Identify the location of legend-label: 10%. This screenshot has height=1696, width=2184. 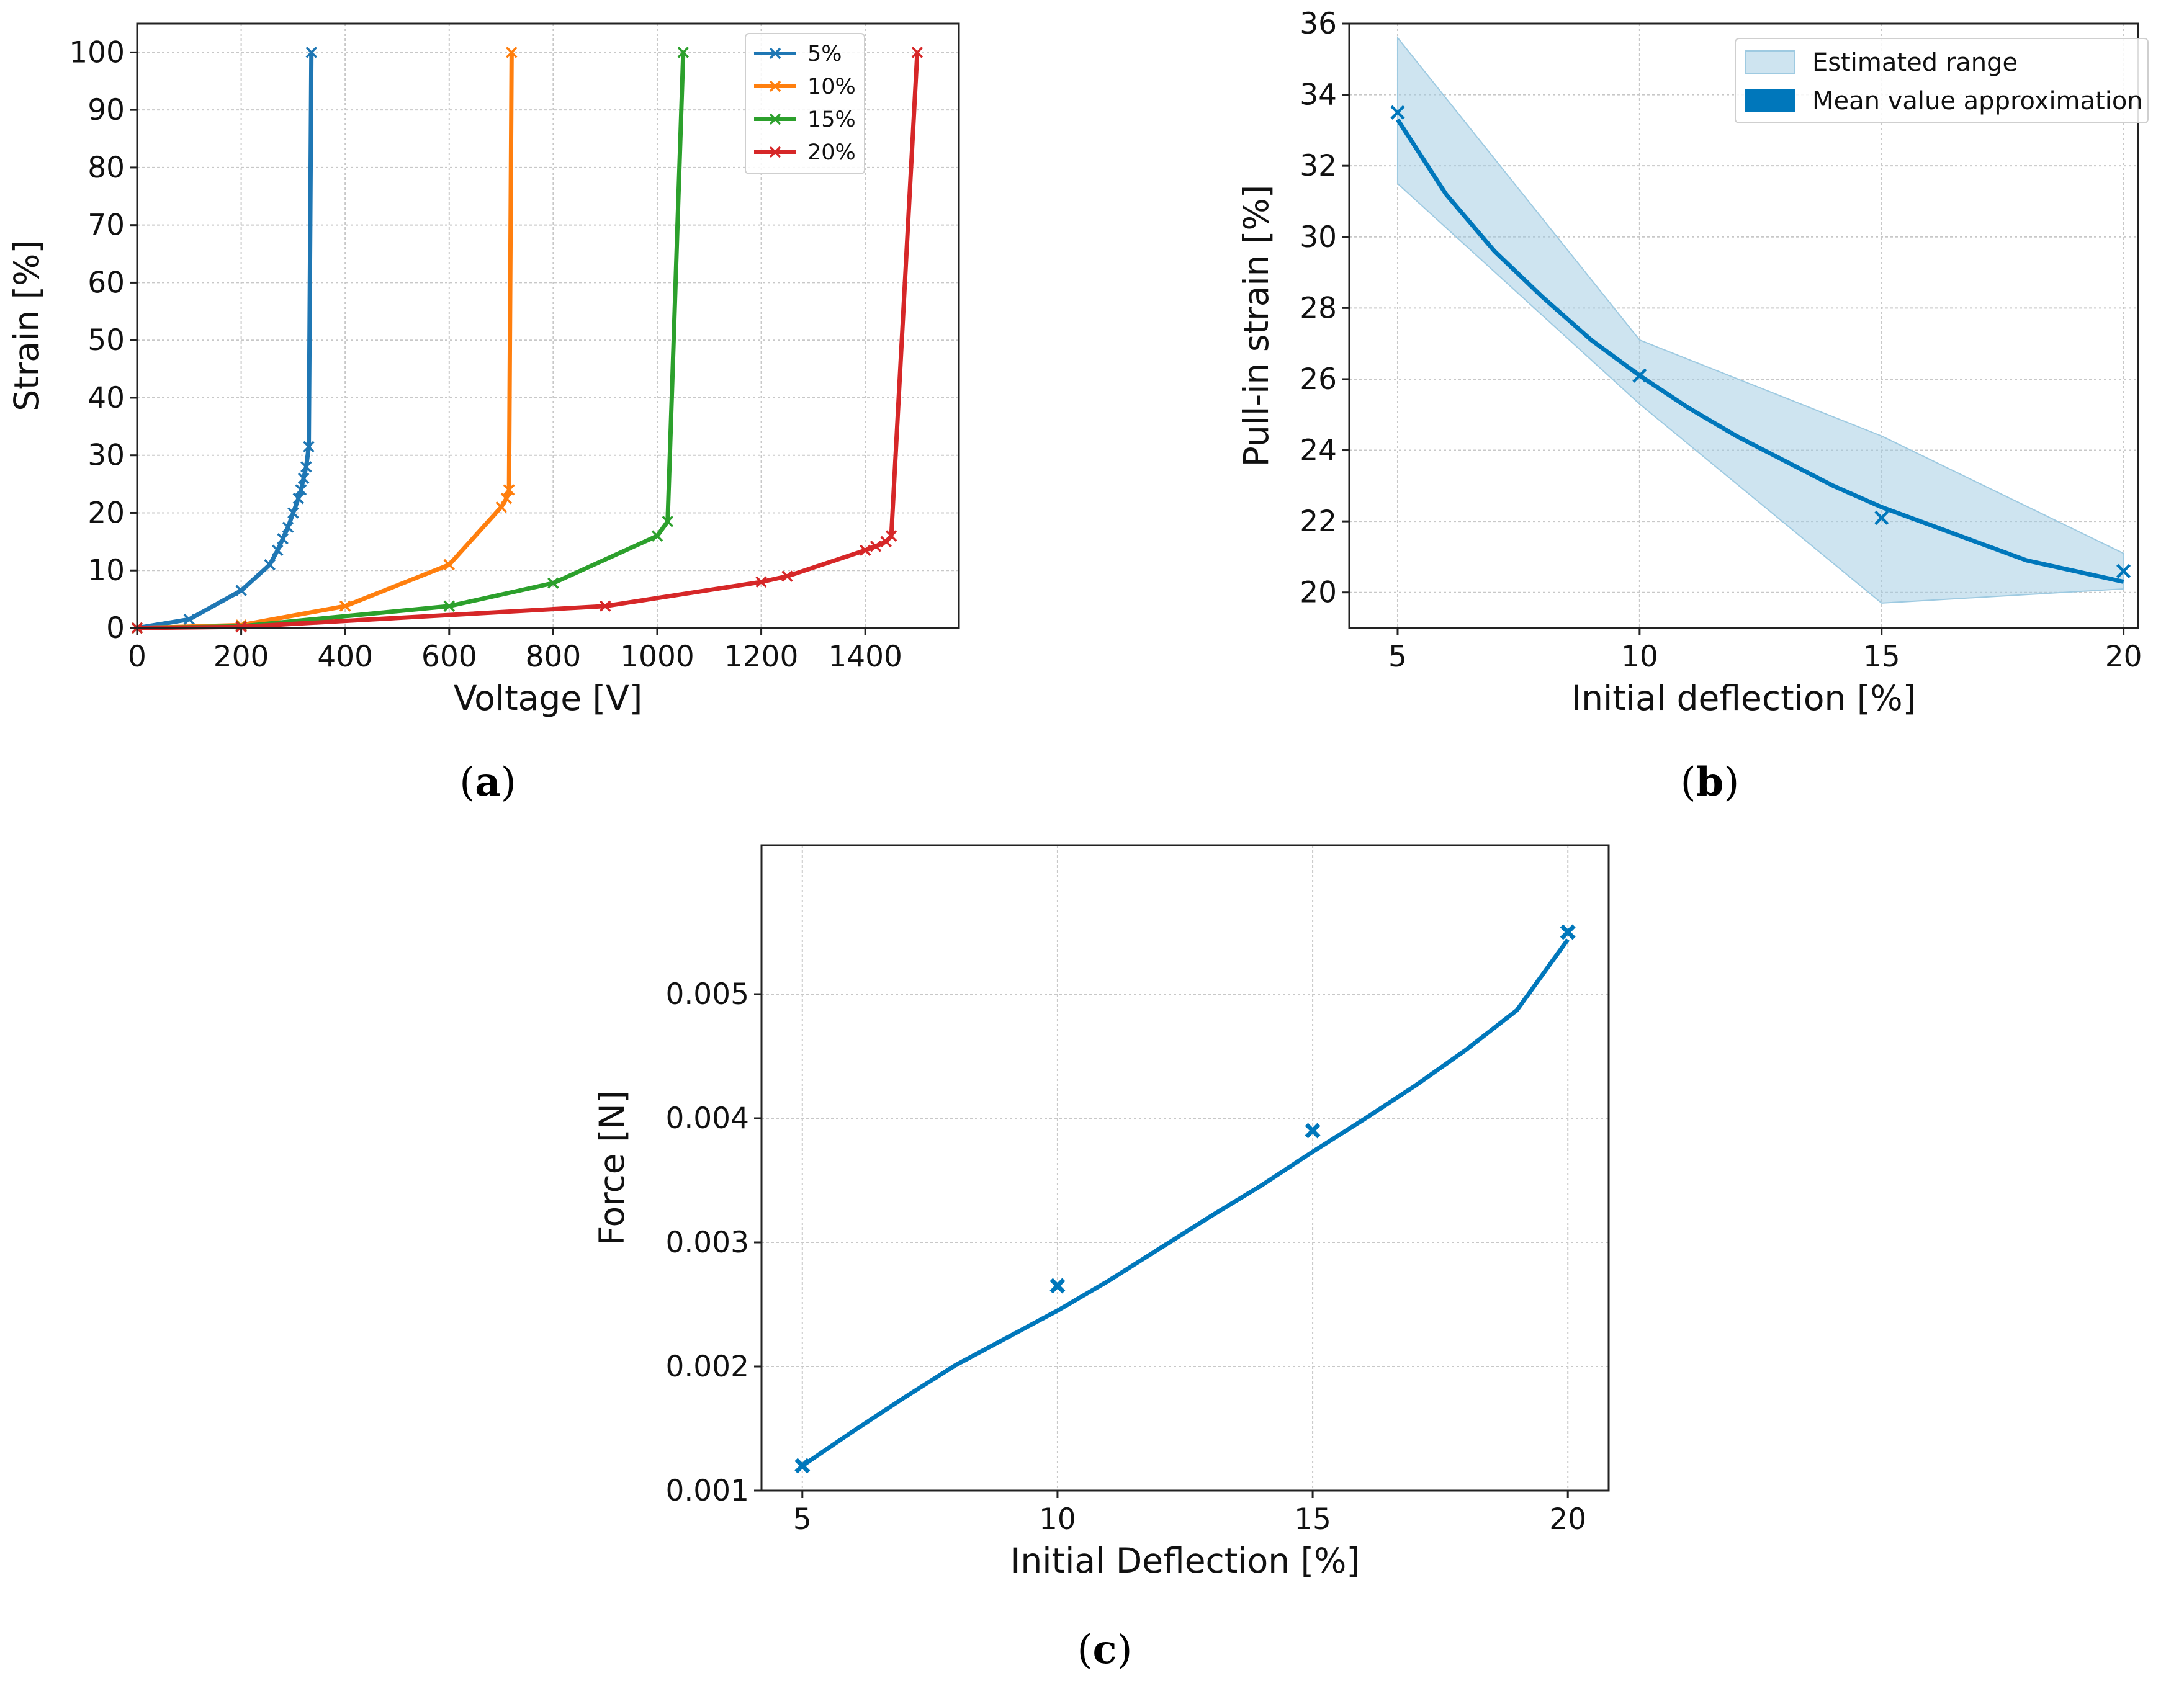
(831, 86).